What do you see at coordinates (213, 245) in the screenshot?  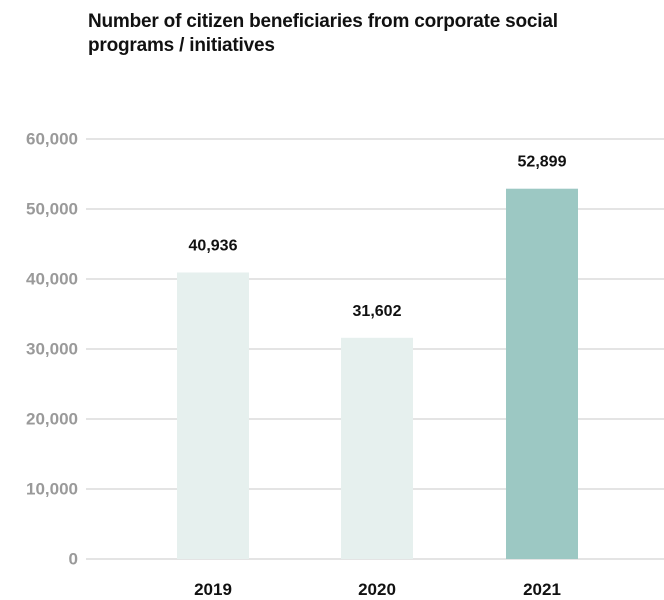 I see `data-label: 40,936` at bounding box center [213, 245].